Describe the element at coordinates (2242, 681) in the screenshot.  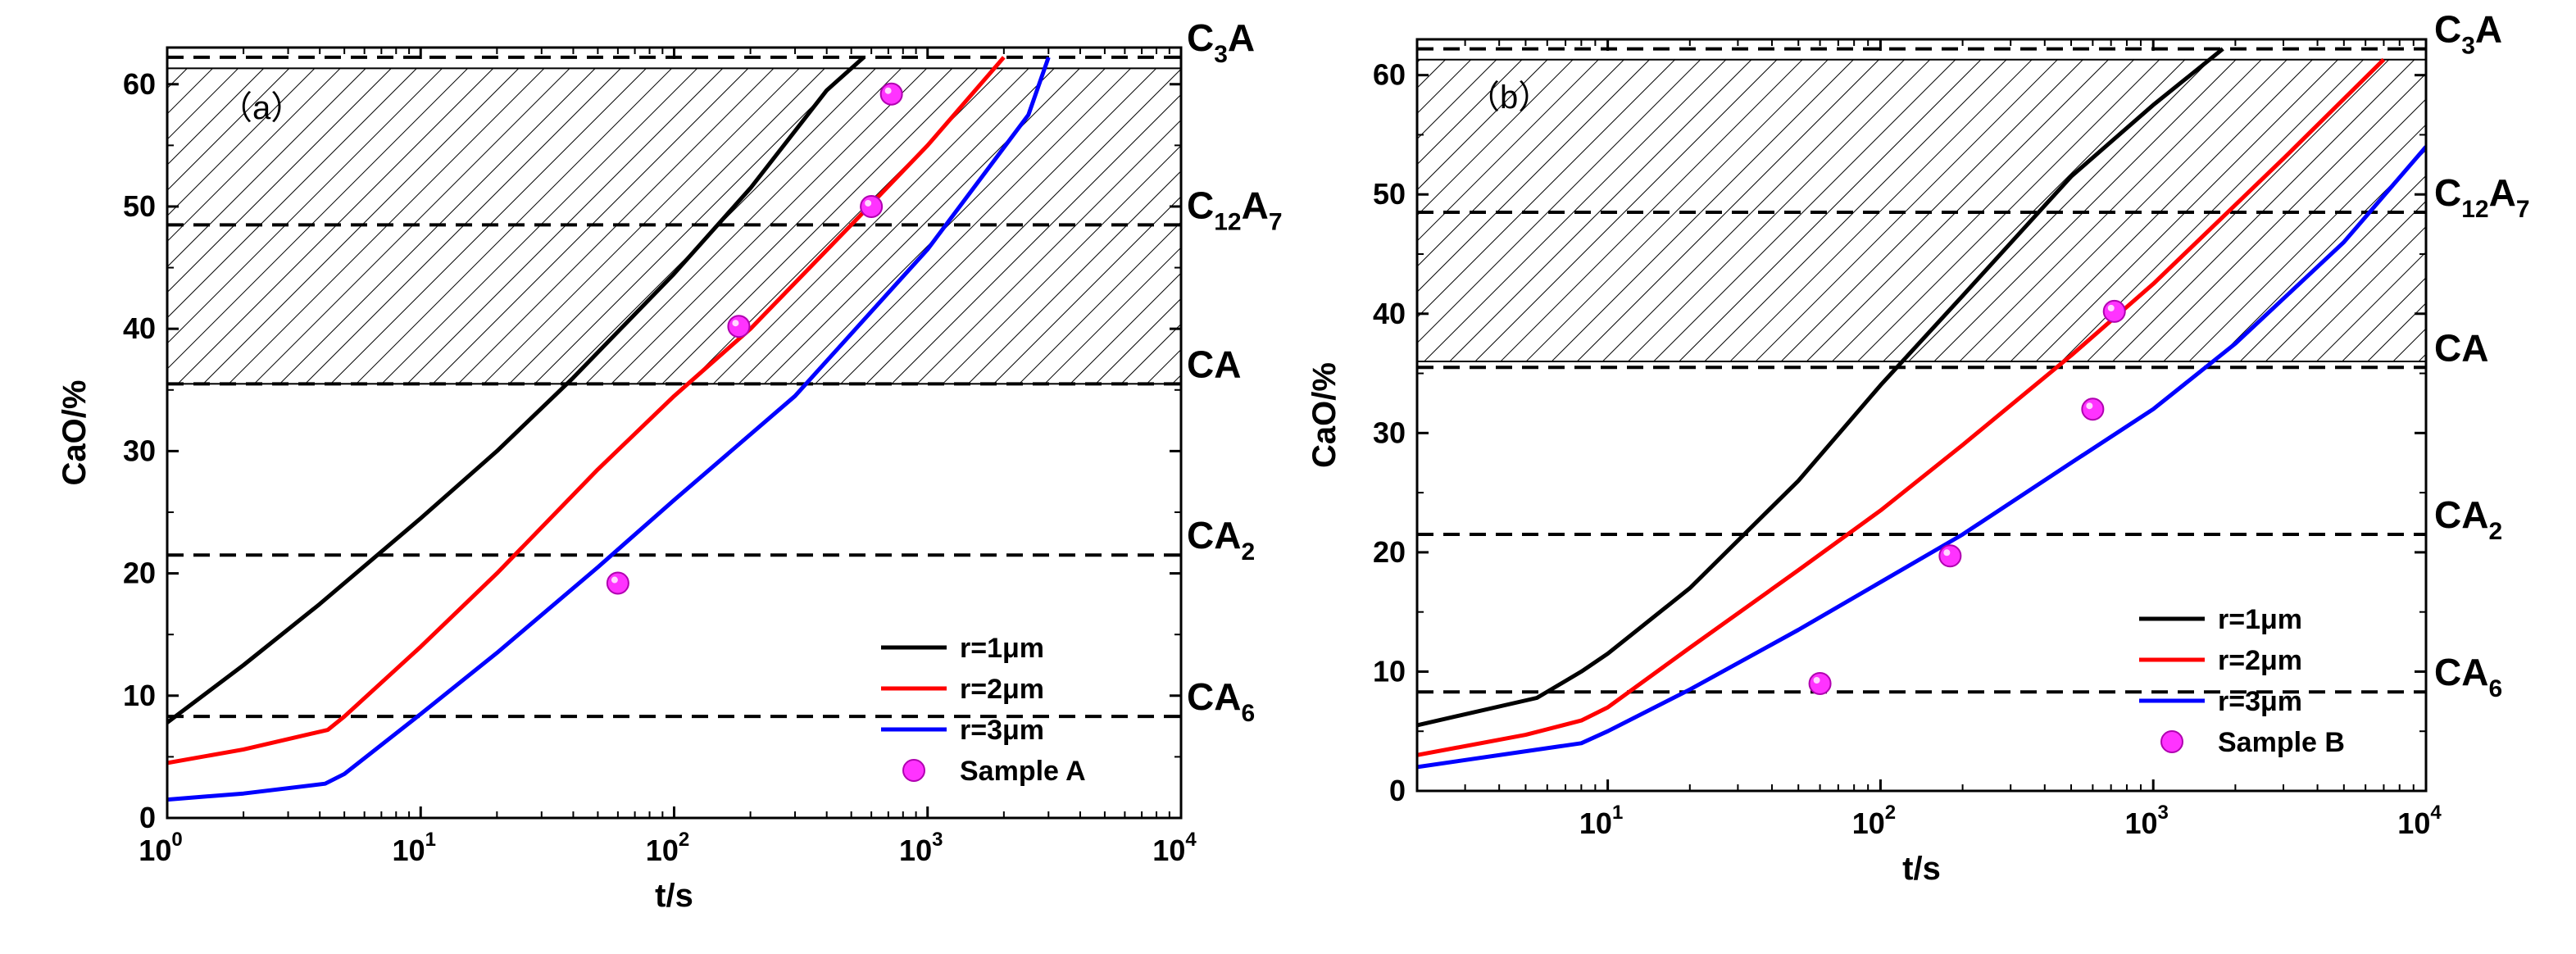
I see `legend: r=1μm r=2μm r=3μm Sample B` at that location.